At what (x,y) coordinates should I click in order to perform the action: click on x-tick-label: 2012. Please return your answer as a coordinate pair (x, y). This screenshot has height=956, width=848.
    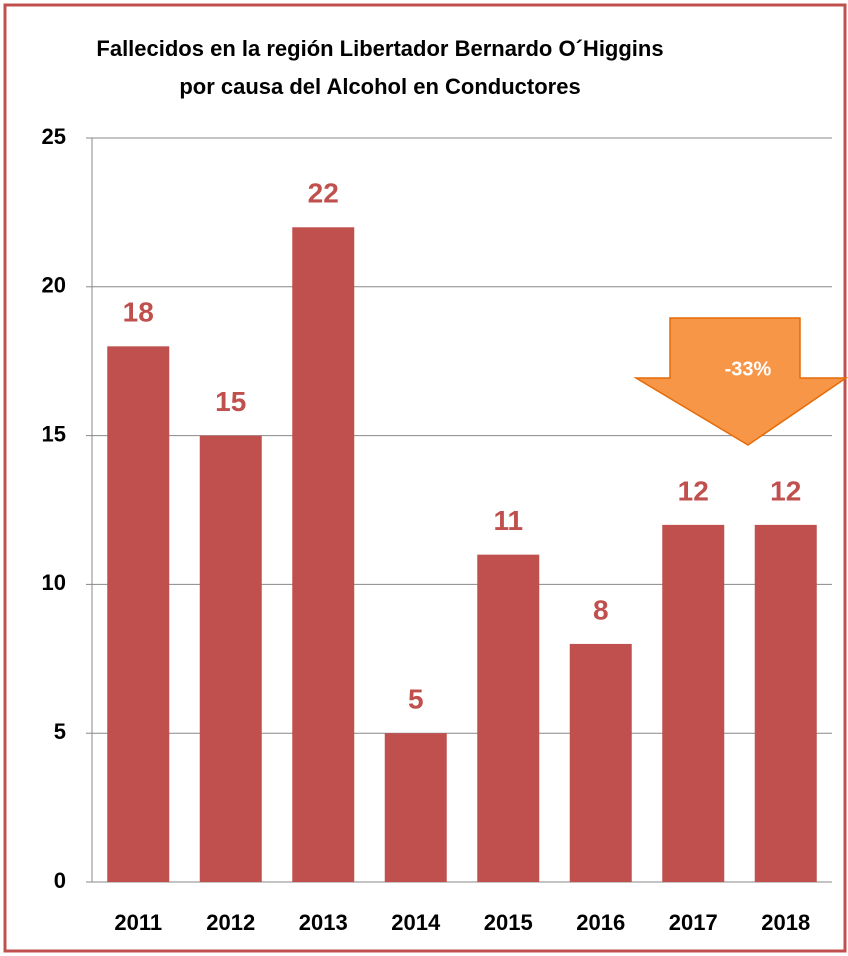
    Looking at the image, I should click on (230, 922).